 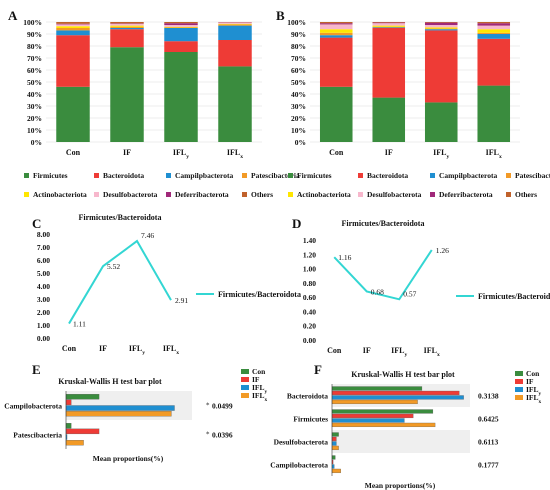 What do you see at coordinates (488, 419) in the screenshot?
I see `panel-f-p-value: 0.6425` at bounding box center [488, 419].